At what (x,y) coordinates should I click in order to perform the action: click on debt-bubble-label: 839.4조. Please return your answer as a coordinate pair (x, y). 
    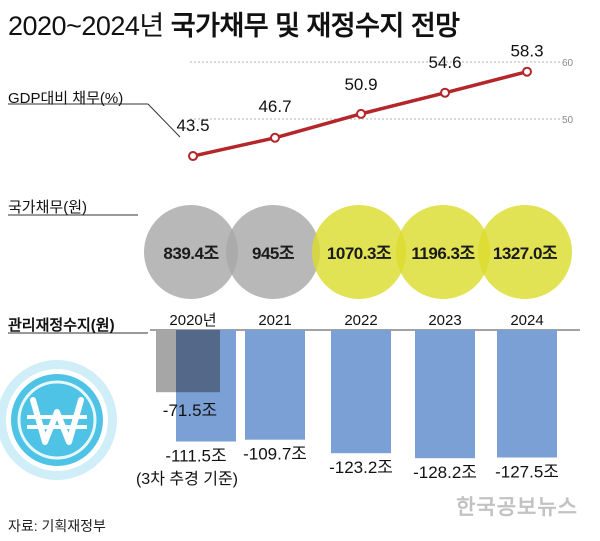
    Looking at the image, I should click on (191, 253).